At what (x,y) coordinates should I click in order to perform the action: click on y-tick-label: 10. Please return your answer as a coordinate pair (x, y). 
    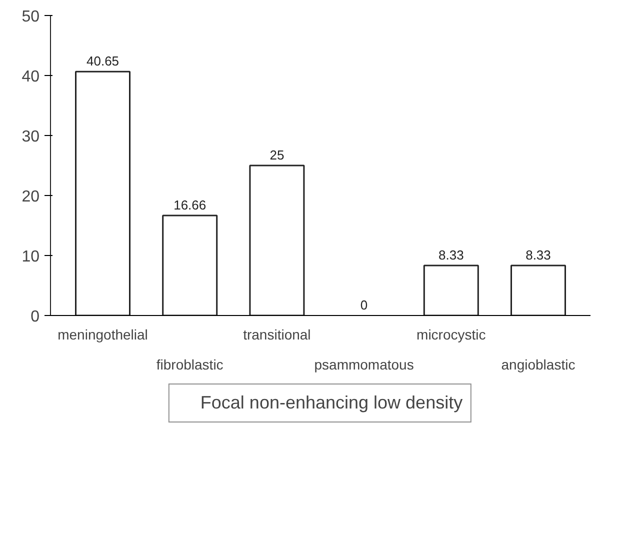
    Looking at the image, I should click on (31, 257).